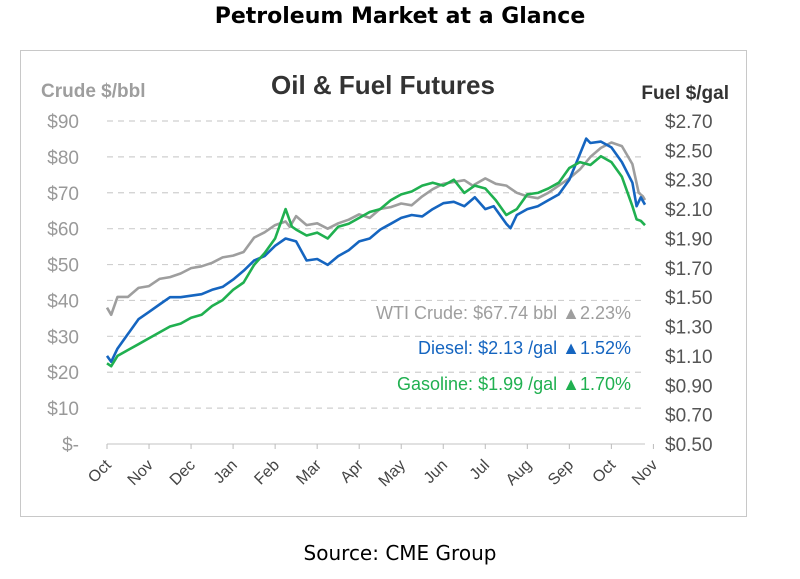 Image resolution: width=800 pixels, height=579 pixels. What do you see at coordinates (183, 473) in the screenshot?
I see `x-tick-label: Dec` at bounding box center [183, 473].